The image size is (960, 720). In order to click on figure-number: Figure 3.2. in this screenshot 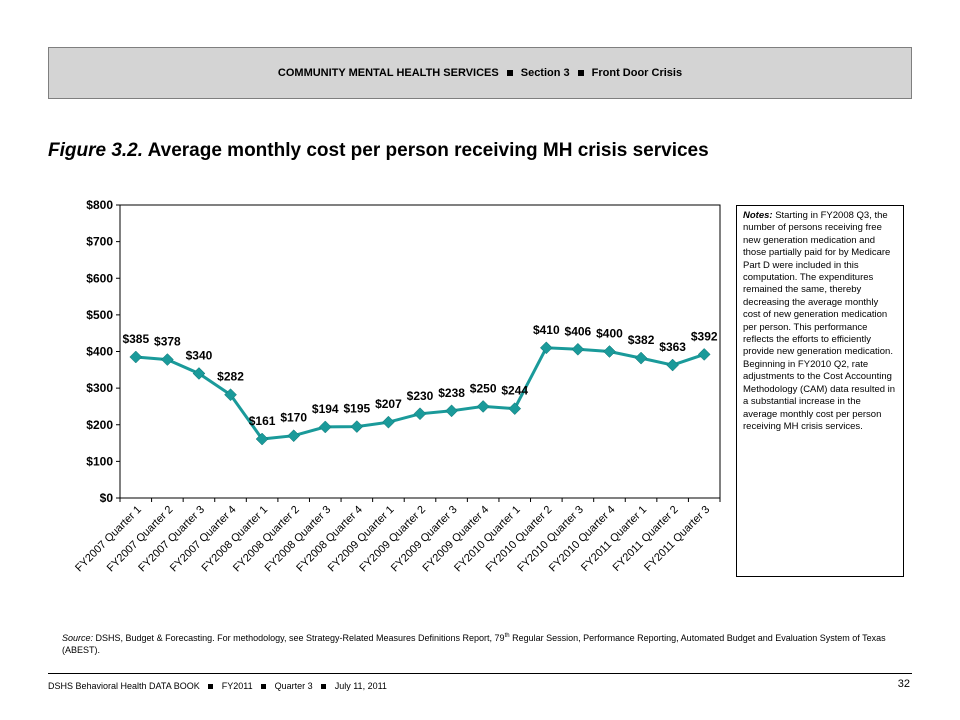, I will do `click(96, 150)`.